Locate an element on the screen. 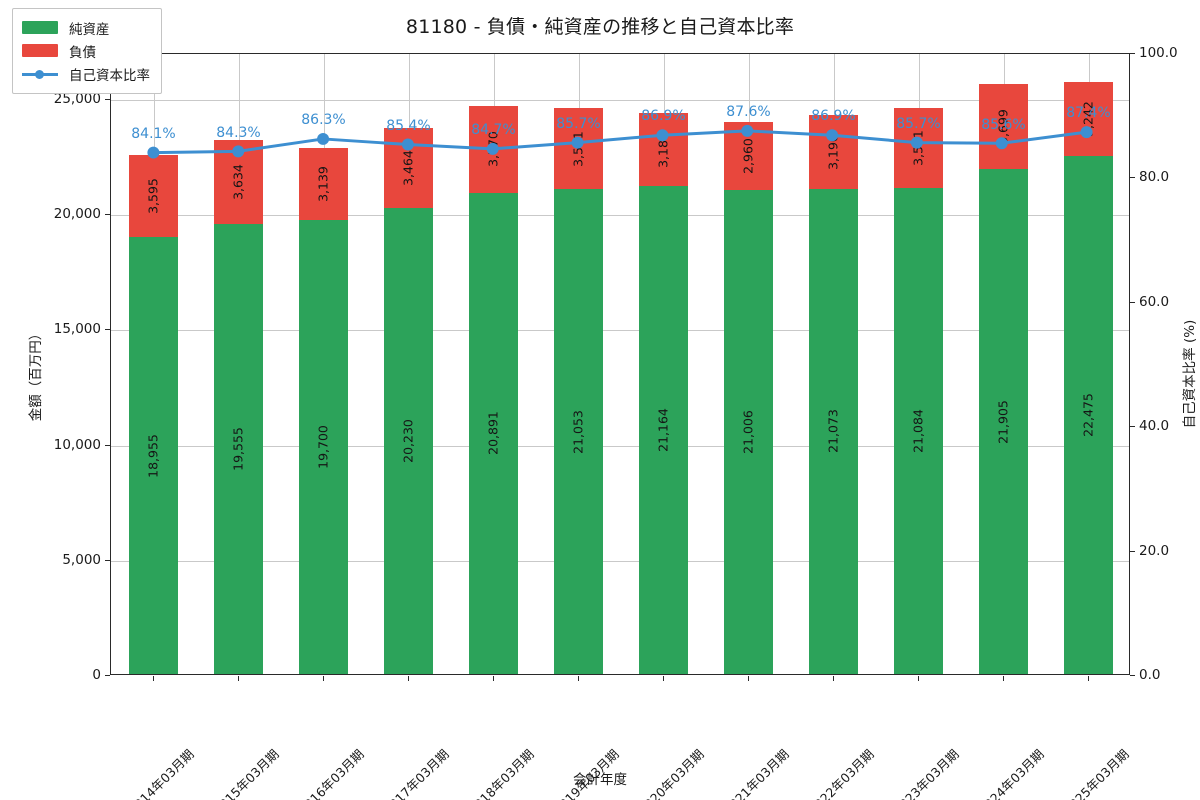 The width and height of the screenshot is (1200, 800). y-axis-left-tick-label: 10,000 is located at coordinates (77, 444).